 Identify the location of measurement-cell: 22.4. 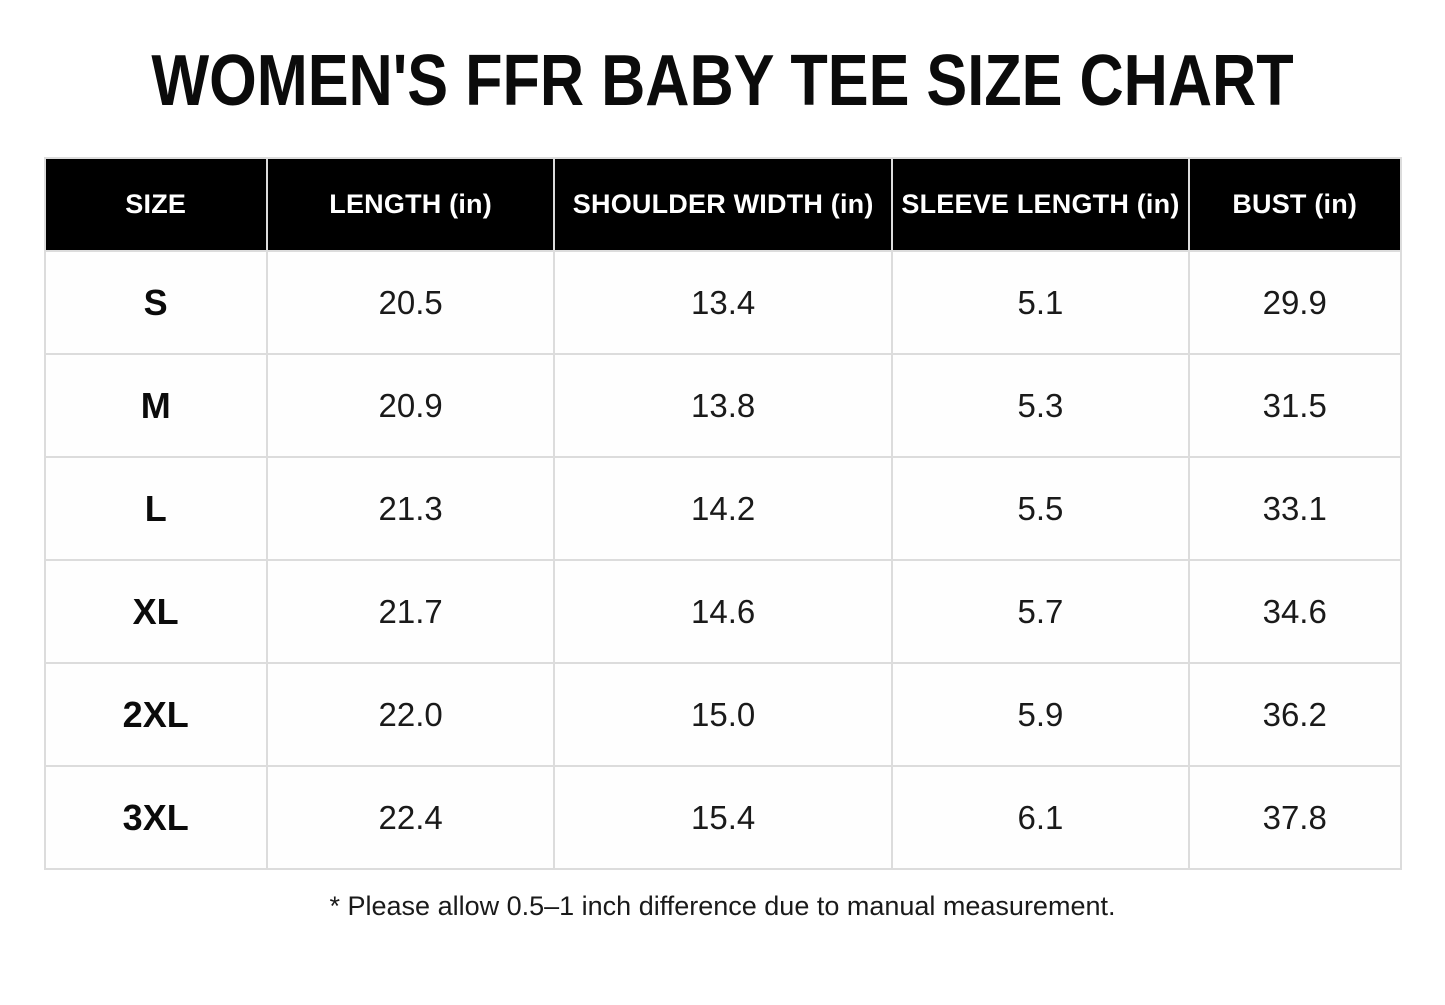
(410, 817).